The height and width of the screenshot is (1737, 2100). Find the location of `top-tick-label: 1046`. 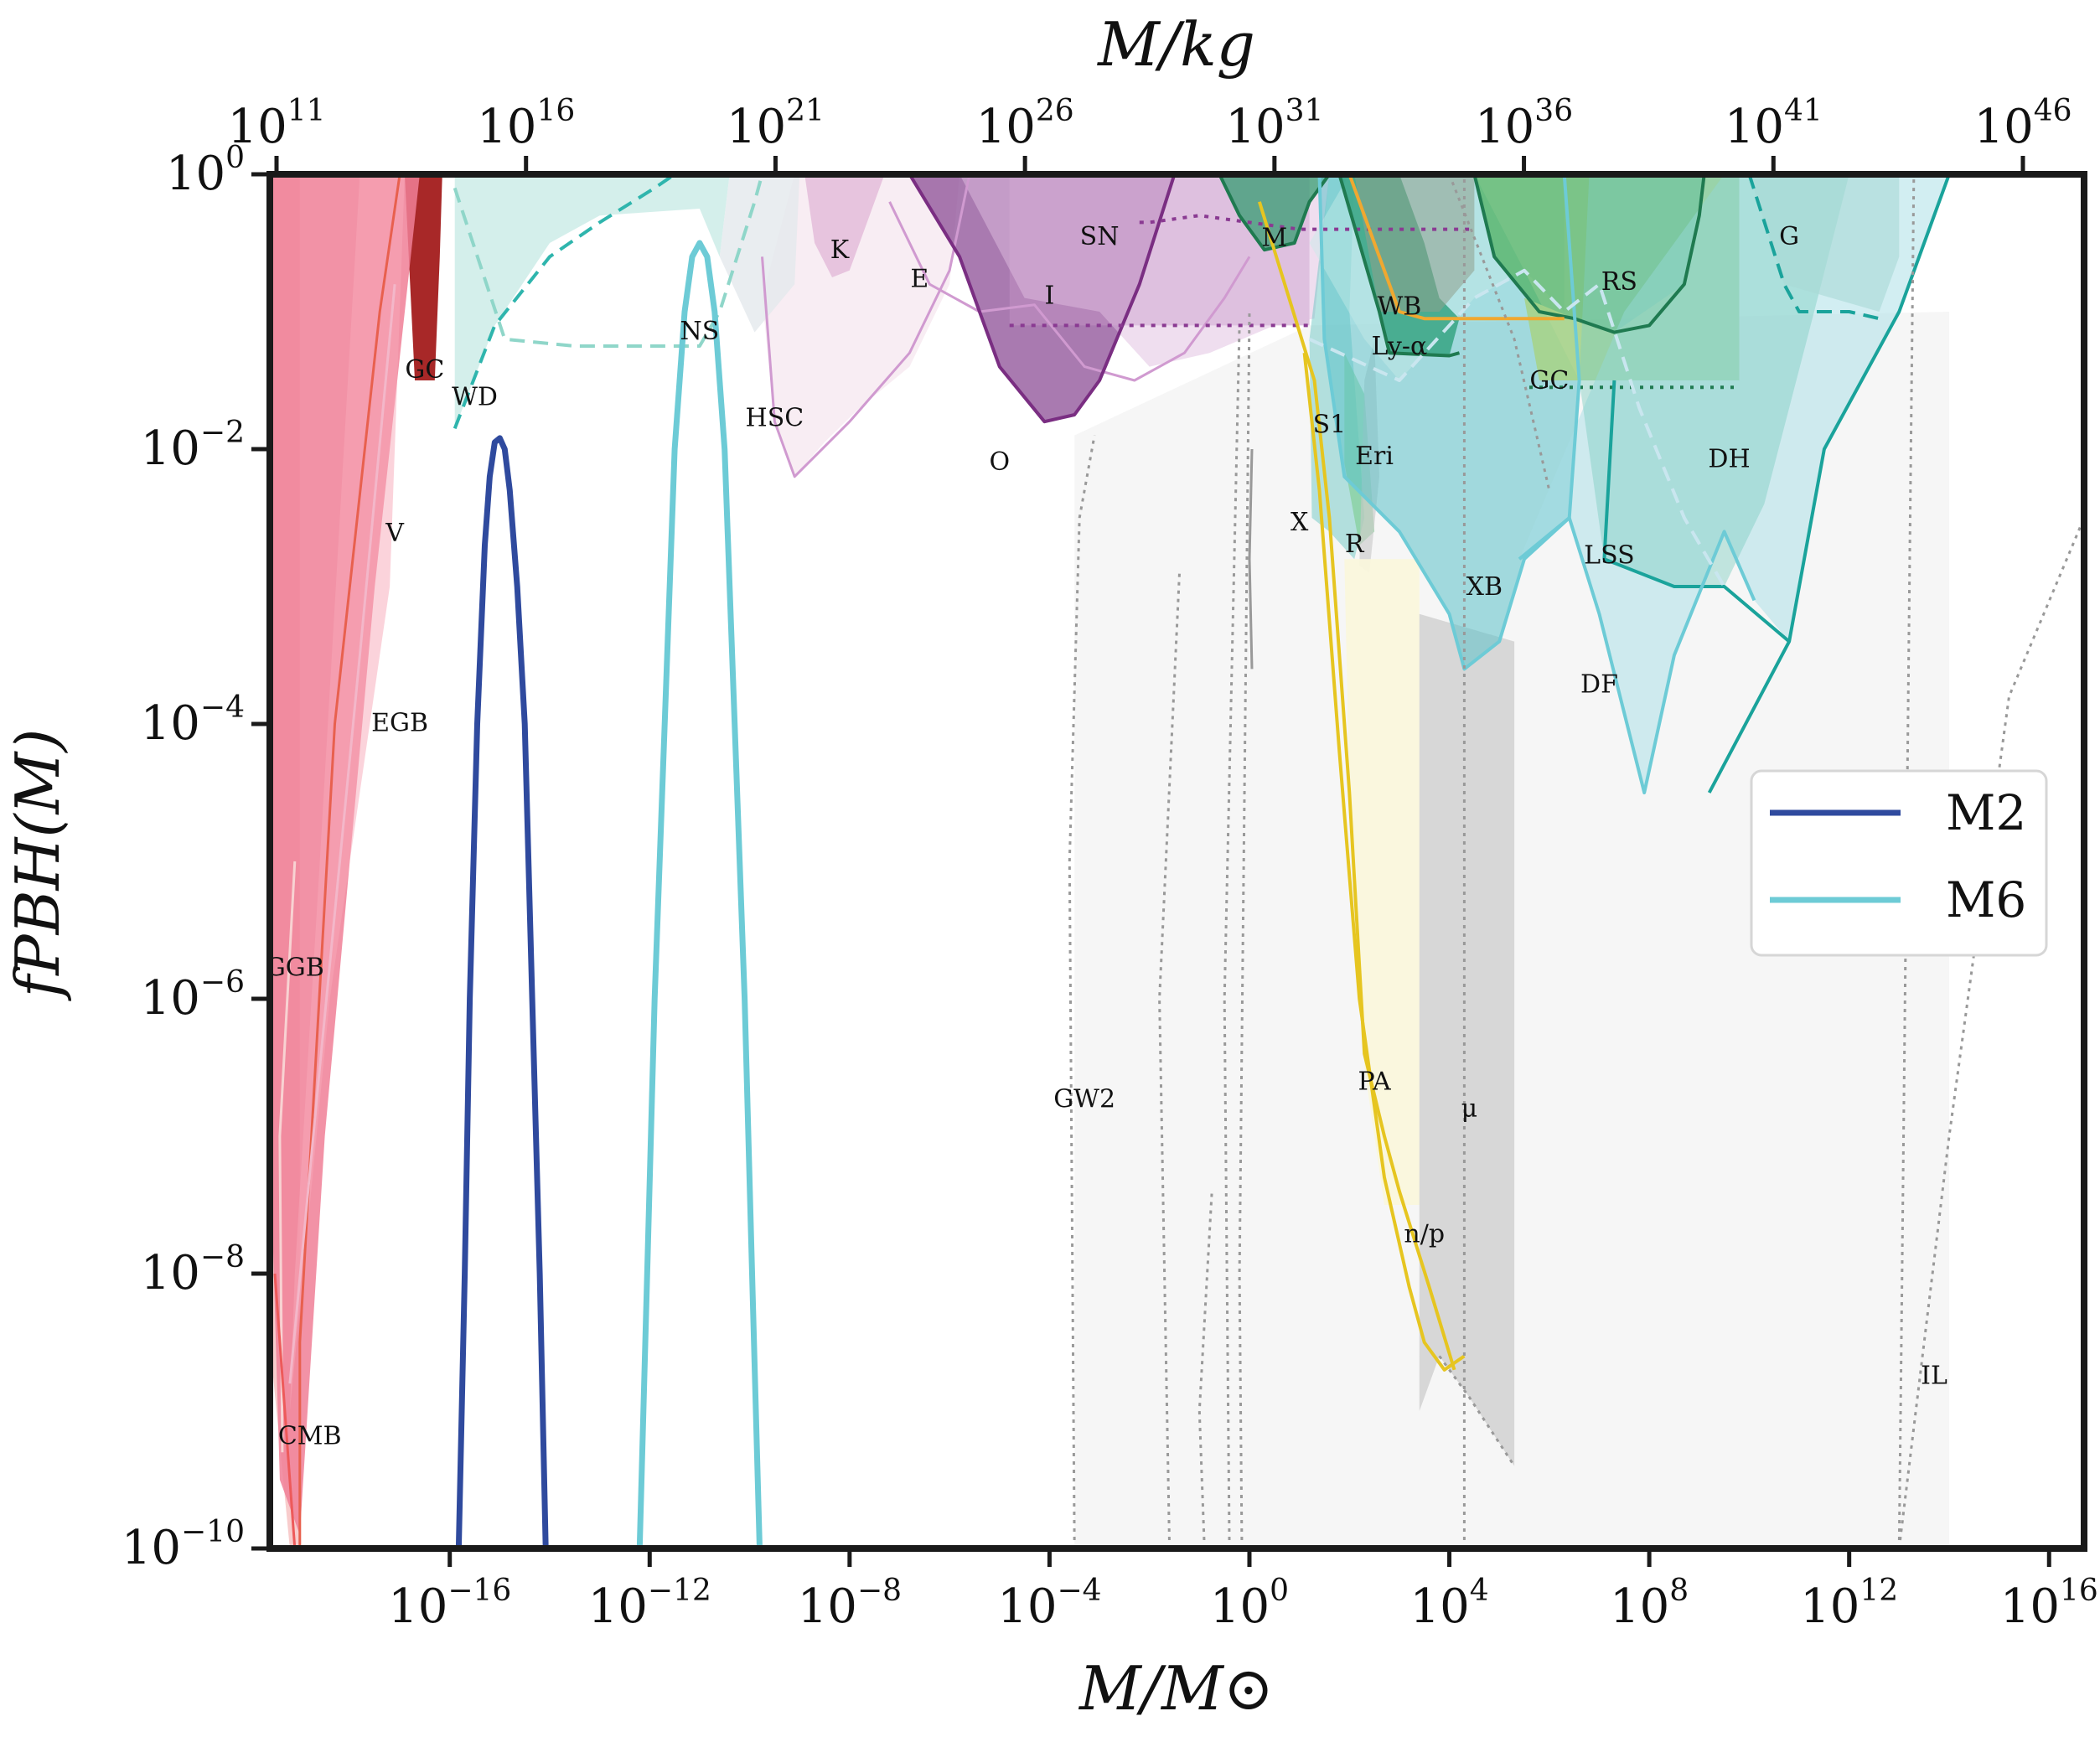

top-tick-label: 1046 is located at coordinates (2023, 124).